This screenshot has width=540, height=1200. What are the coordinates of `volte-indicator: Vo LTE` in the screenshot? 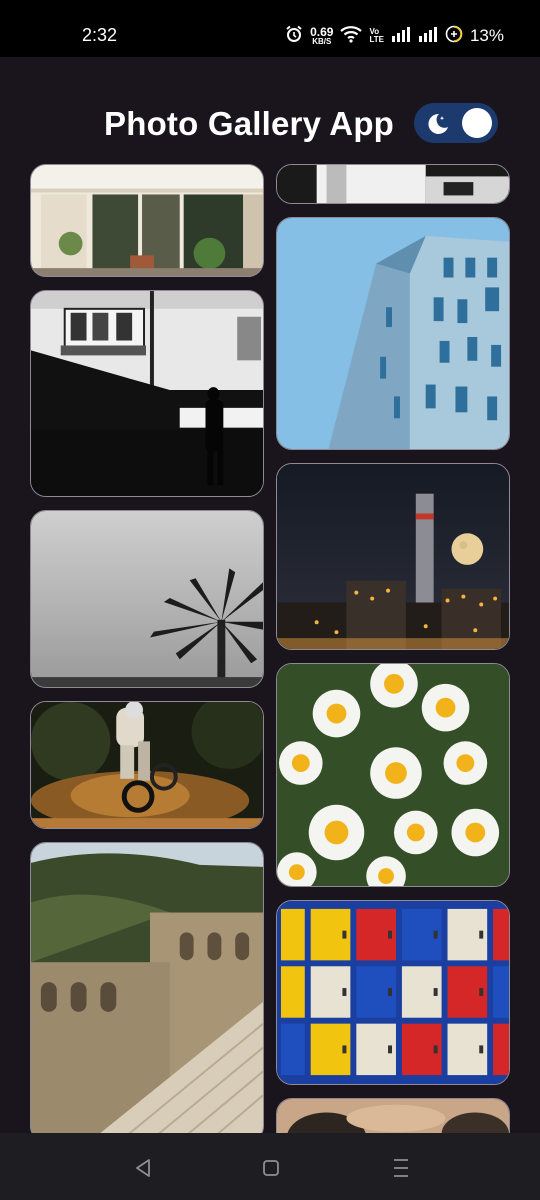 It's located at (376, 36).